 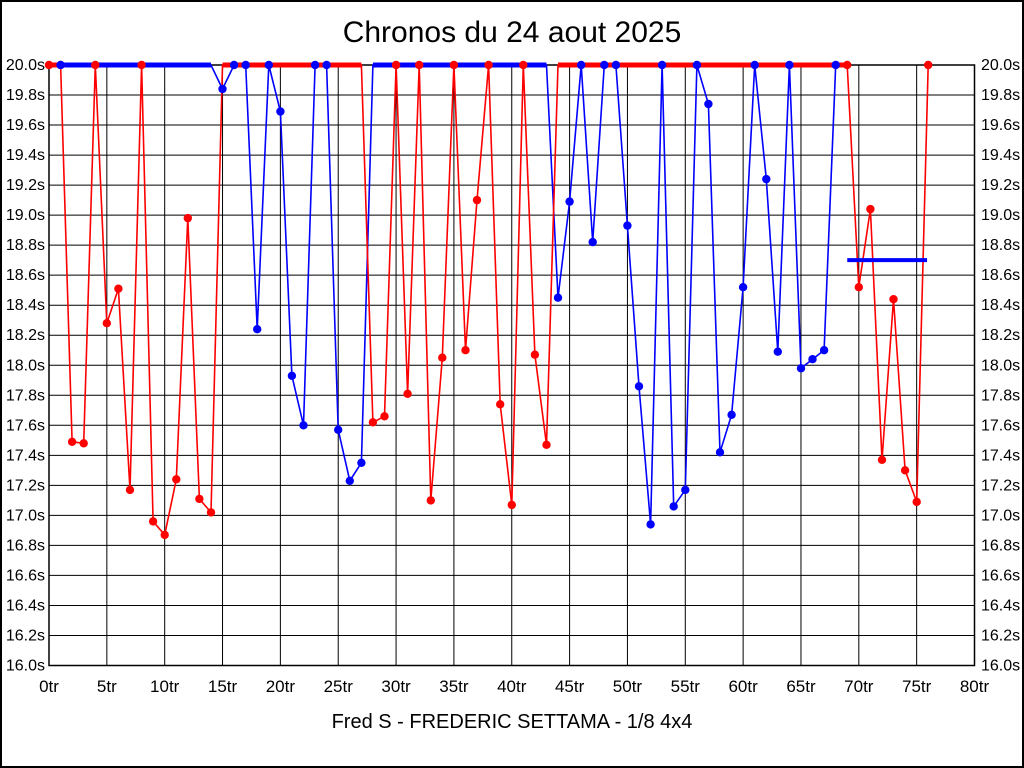 What do you see at coordinates (1000, 365) in the screenshot?
I see `y-tick-label-right: 18.0s` at bounding box center [1000, 365].